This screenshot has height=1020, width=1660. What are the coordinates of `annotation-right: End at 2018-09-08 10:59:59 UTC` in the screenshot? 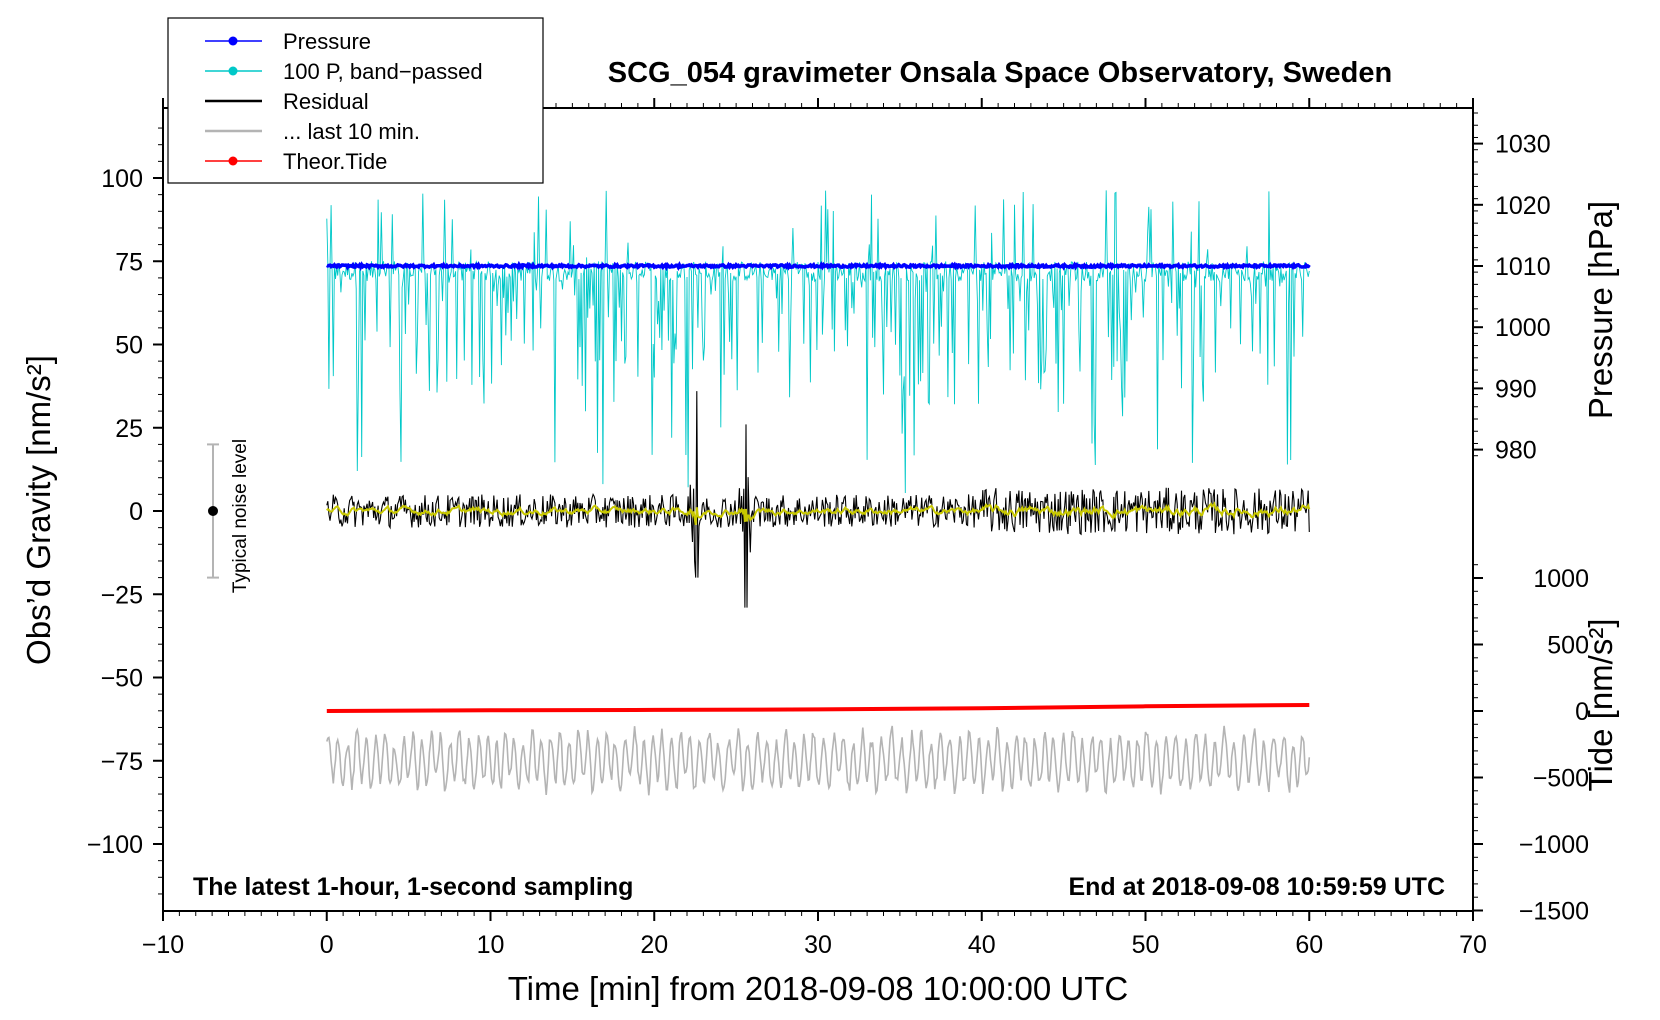 It's located at (1256, 887).